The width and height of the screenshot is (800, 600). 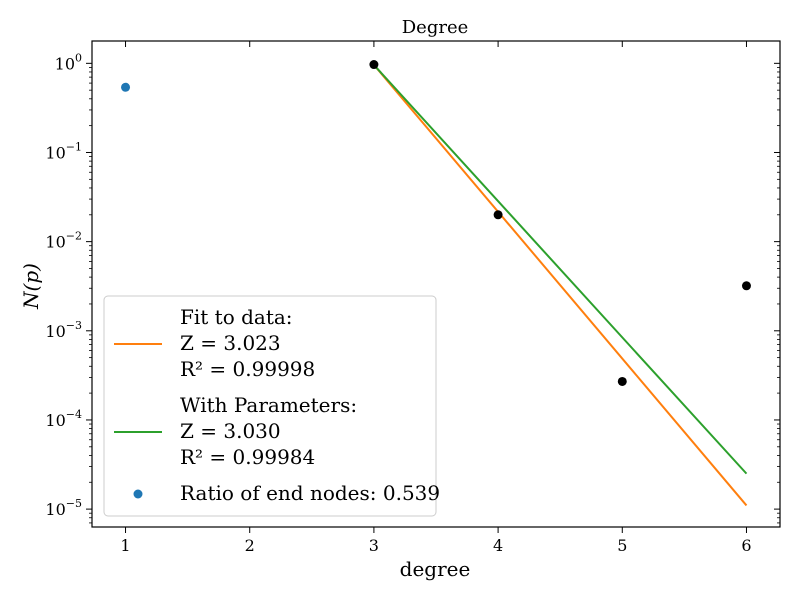 What do you see at coordinates (31, 286) in the screenshot?
I see `y-axis-label: N(p)` at bounding box center [31, 286].